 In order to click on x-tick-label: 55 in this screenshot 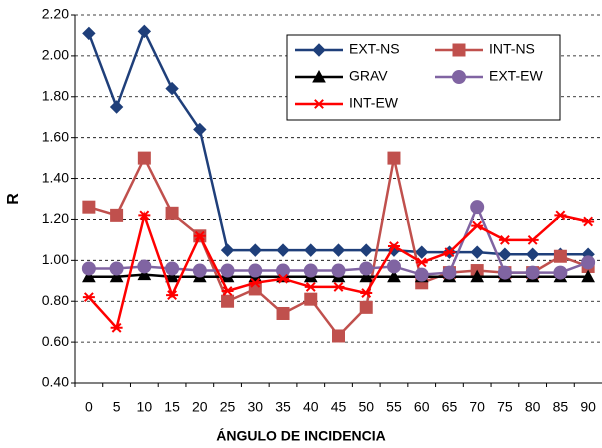, I will do `click(394, 407)`.